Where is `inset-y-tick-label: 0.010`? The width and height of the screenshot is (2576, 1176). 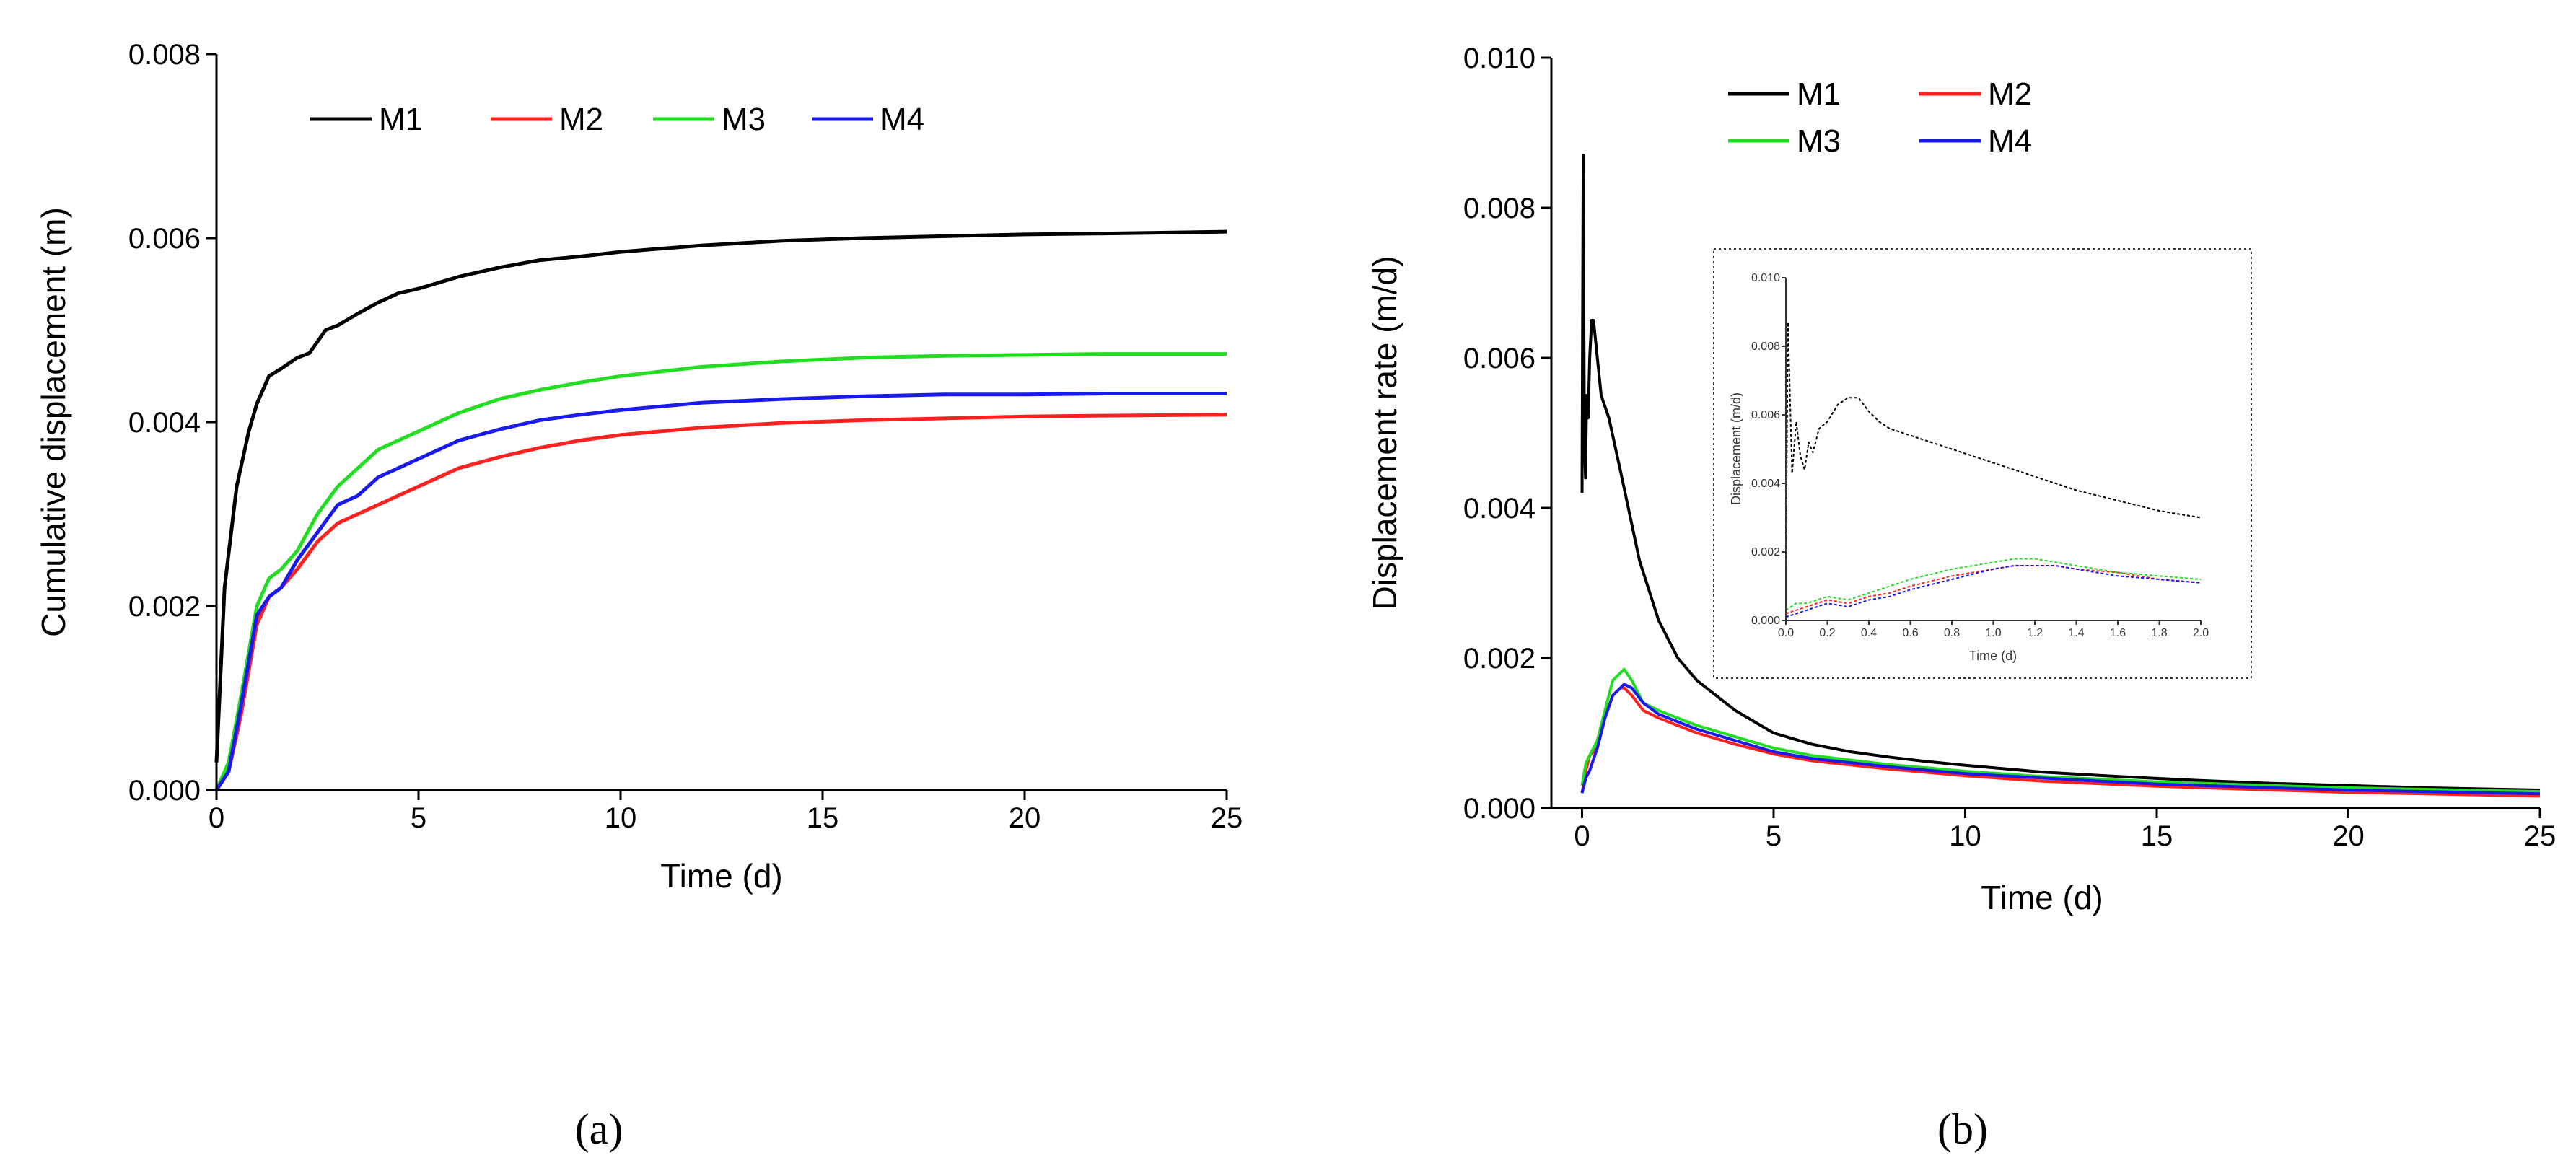
inset-y-tick-label: 0.010 is located at coordinates (1765, 278).